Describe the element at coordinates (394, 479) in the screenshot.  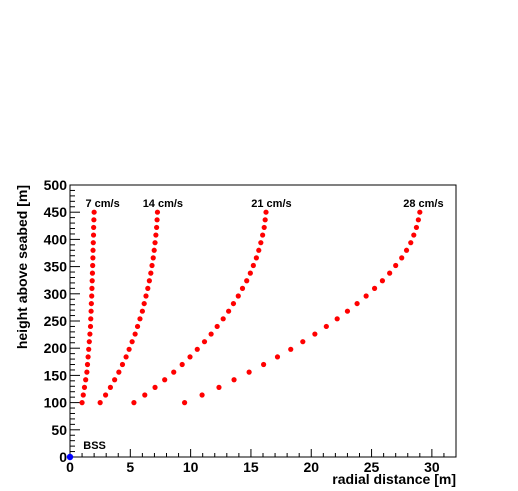
I see `x-axis-title: radial distance [m]` at that location.